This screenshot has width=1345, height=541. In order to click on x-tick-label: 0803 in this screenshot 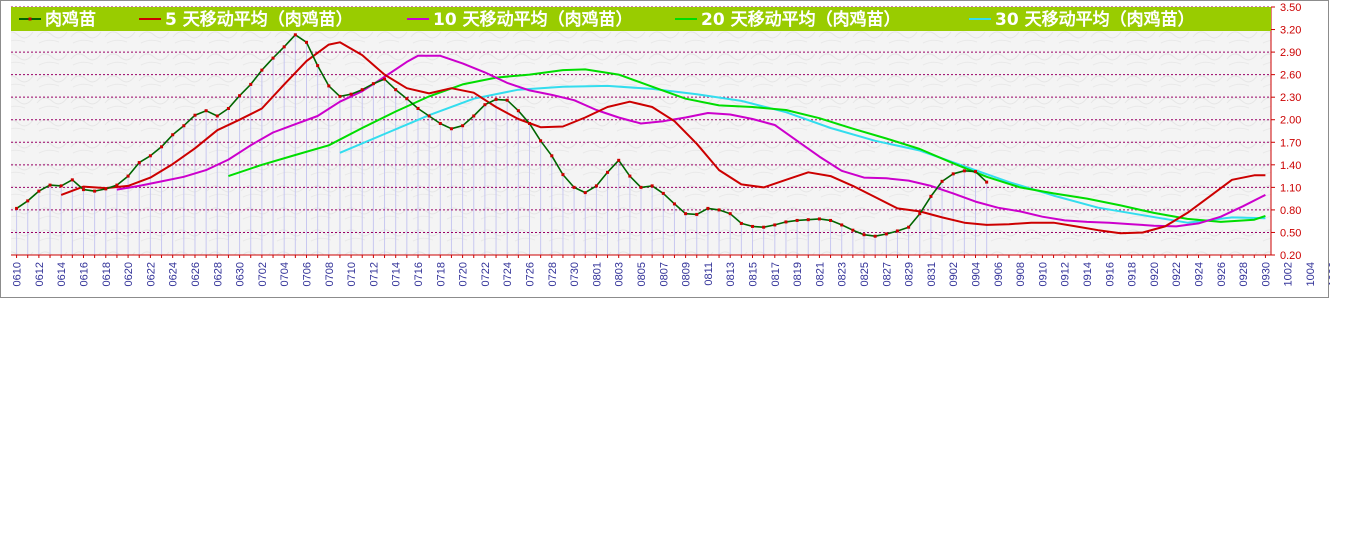, I will do `click(620, 274)`.